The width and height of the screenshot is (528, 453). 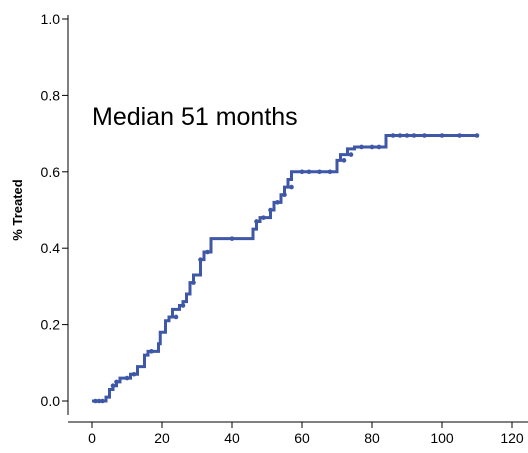 I want to click on y-tick-label: 0.6, so click(x=51, y=172).